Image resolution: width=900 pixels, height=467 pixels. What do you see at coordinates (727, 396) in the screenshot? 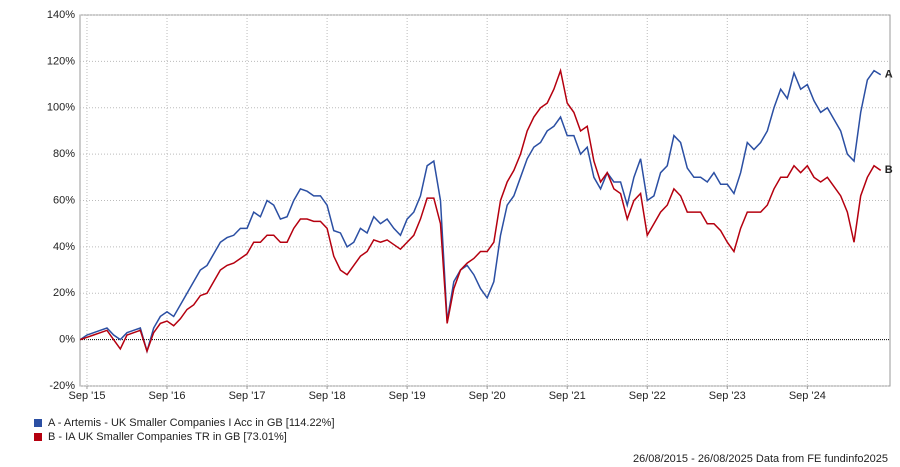
I see `x-tick-label: Sep '23` at bounding box center [727, 396].